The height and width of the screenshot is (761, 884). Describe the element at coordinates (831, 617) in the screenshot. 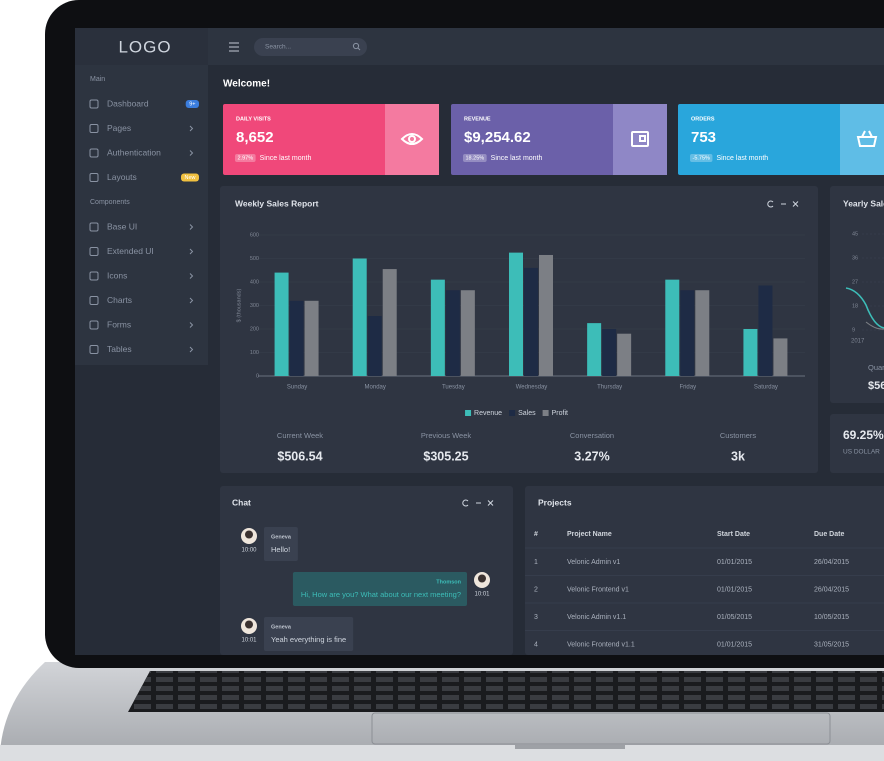

I see `table-cell: 10/05/2015` at that location.